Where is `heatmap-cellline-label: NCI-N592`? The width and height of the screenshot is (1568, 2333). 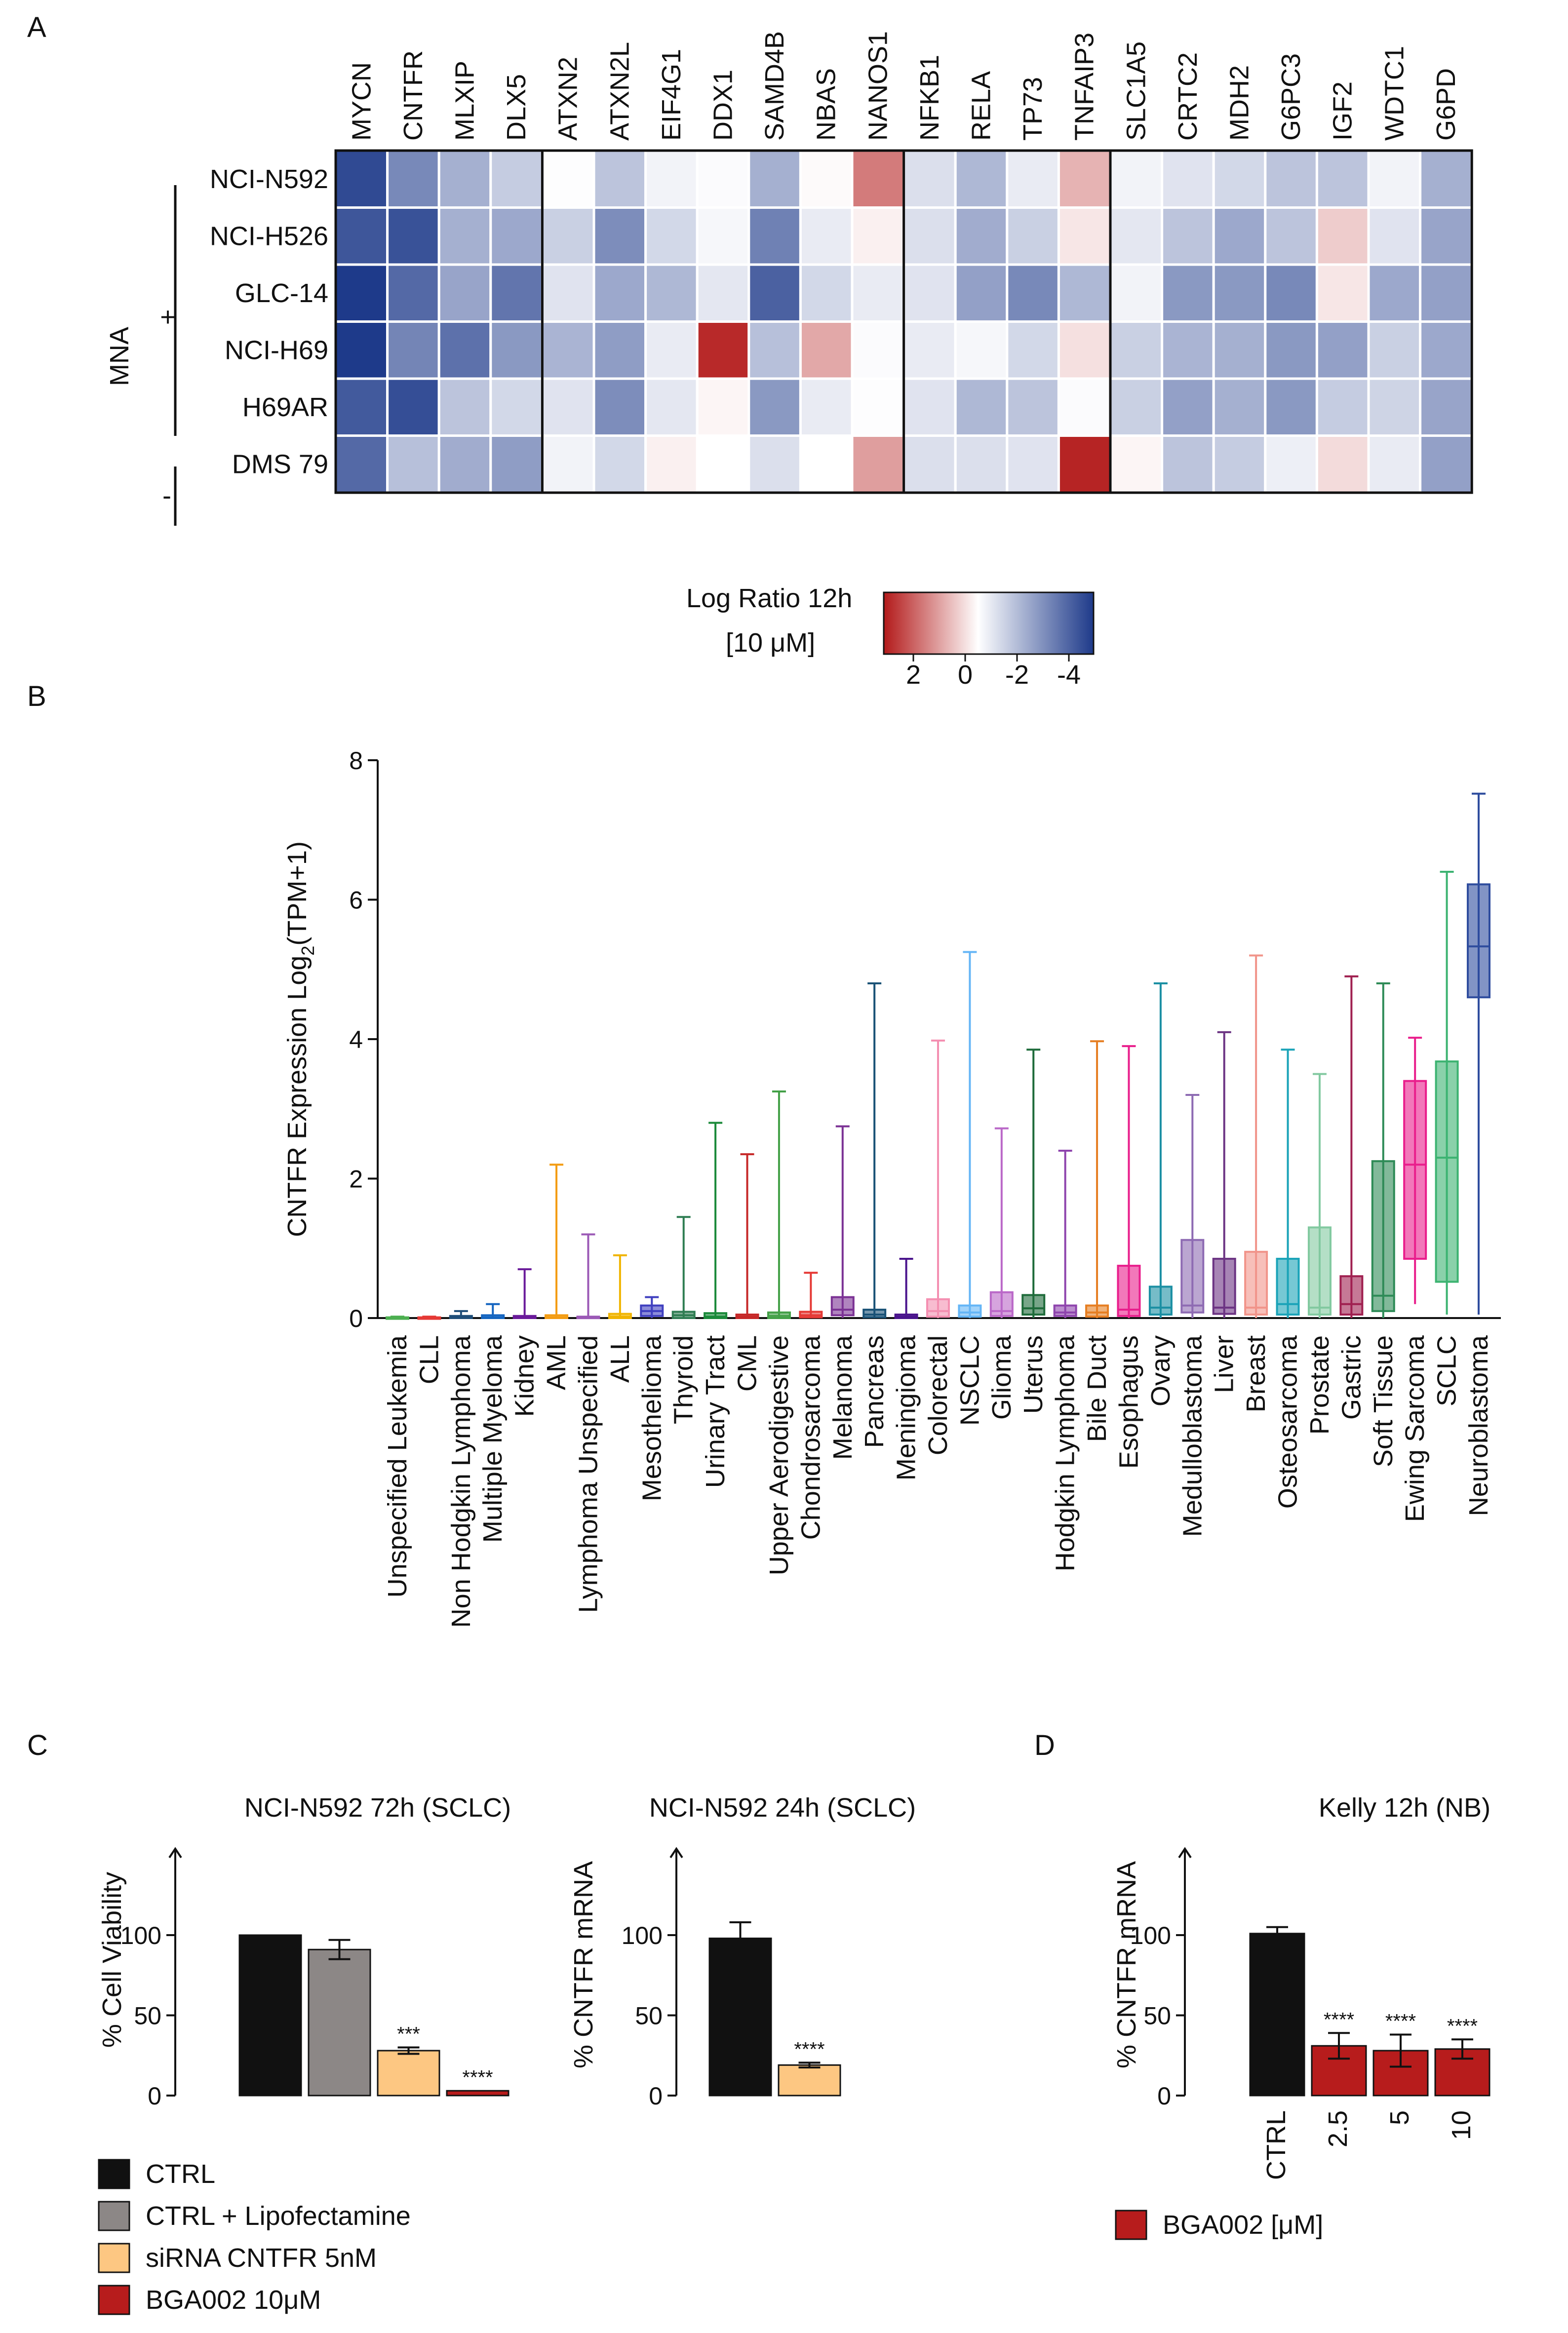 heatmap-cellline-label: NCI-N592 is located at coordinates (269, 179).